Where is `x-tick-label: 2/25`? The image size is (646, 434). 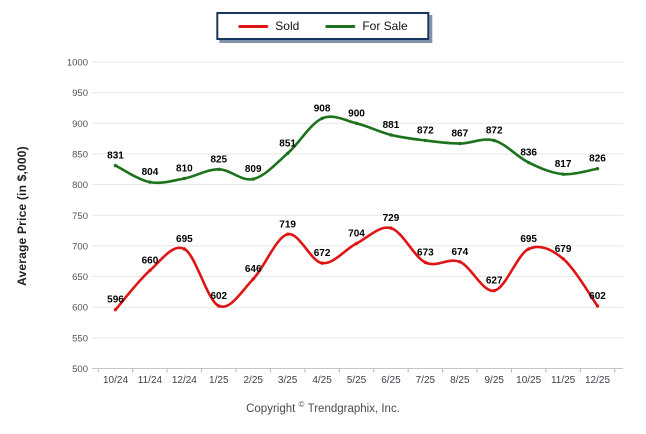 x-tick-label: 2/25 is located at coordinates (253, 380).